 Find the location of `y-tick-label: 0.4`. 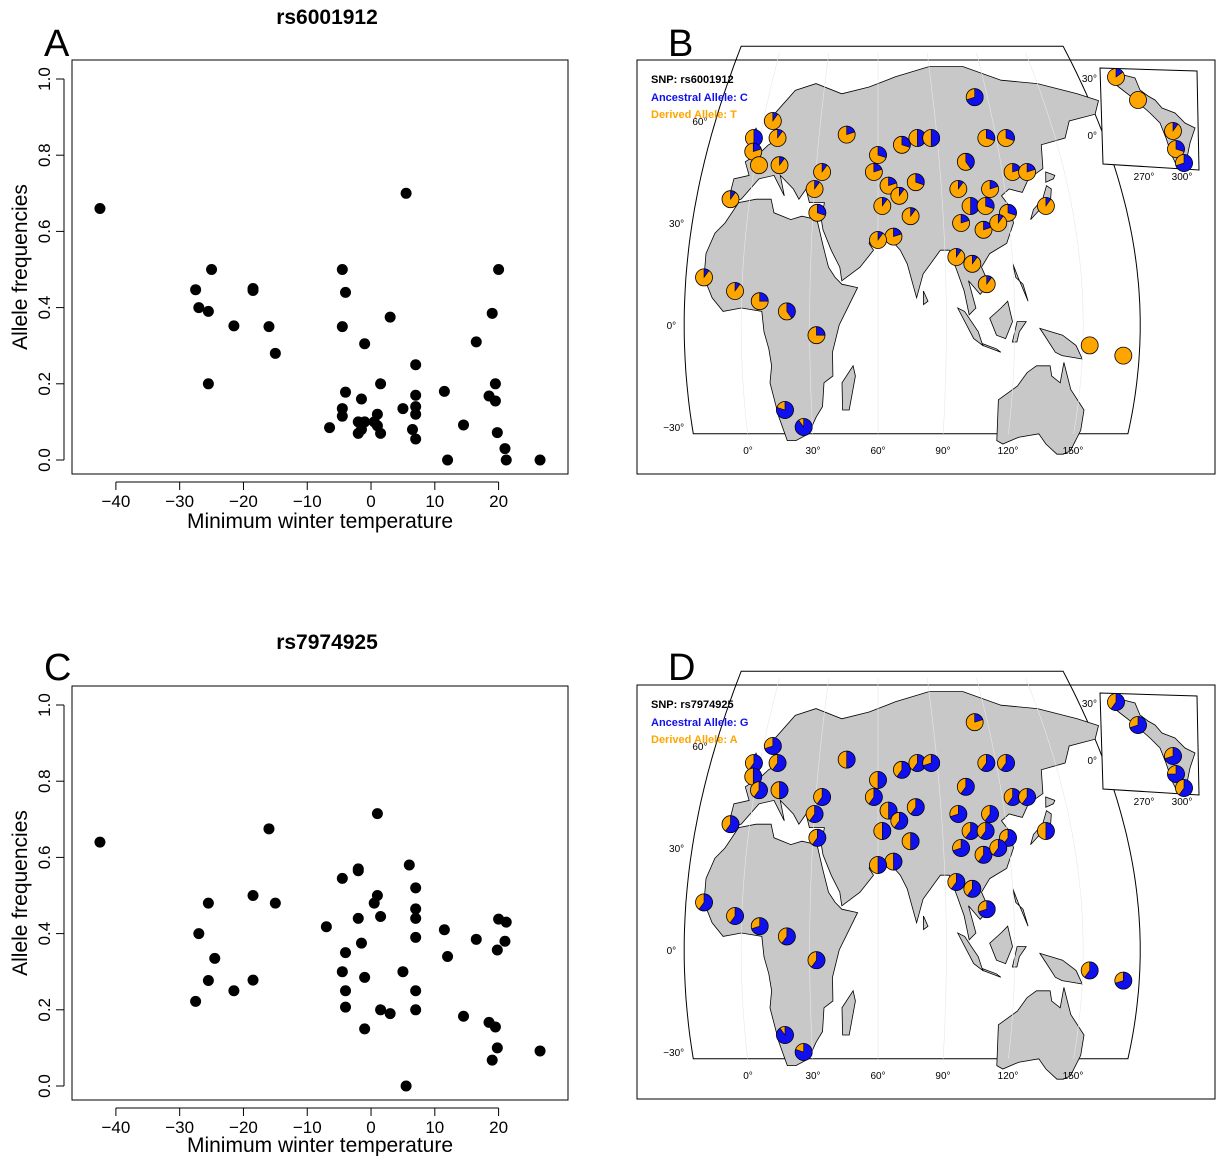

y-tick-label: 0.4 is located at coordinates (44, 308).